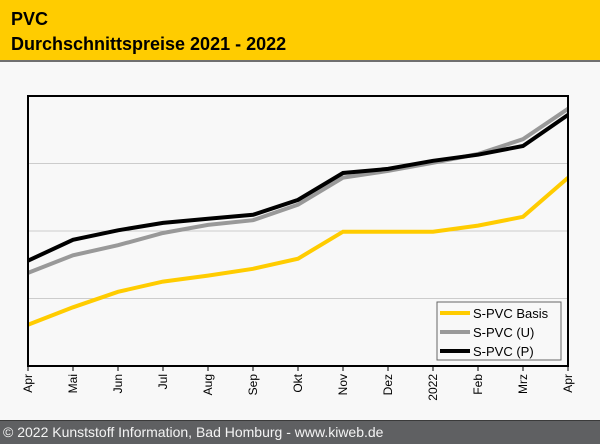 The image size is (600, 444). Describe the element at coordinates (388, 384) in the screenshot. I see `x-tick-label: Dez` at that location.